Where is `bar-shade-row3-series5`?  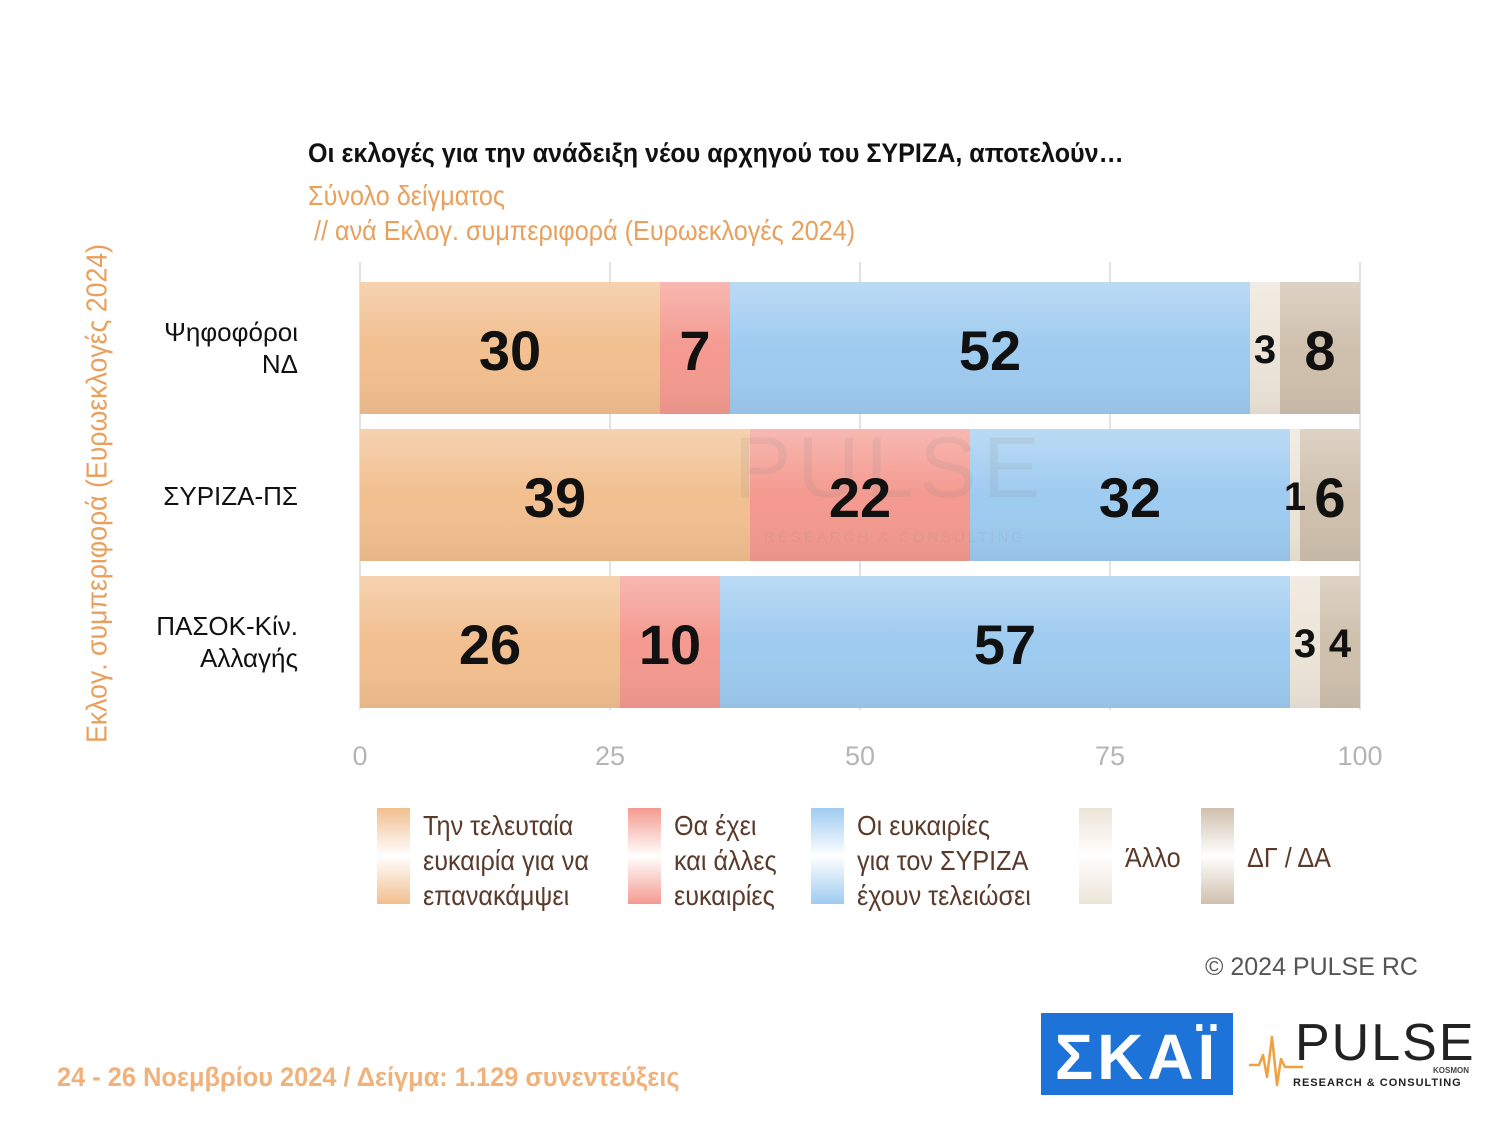 bar-shade-row3-series5 is located at coordinates (1340, 642).